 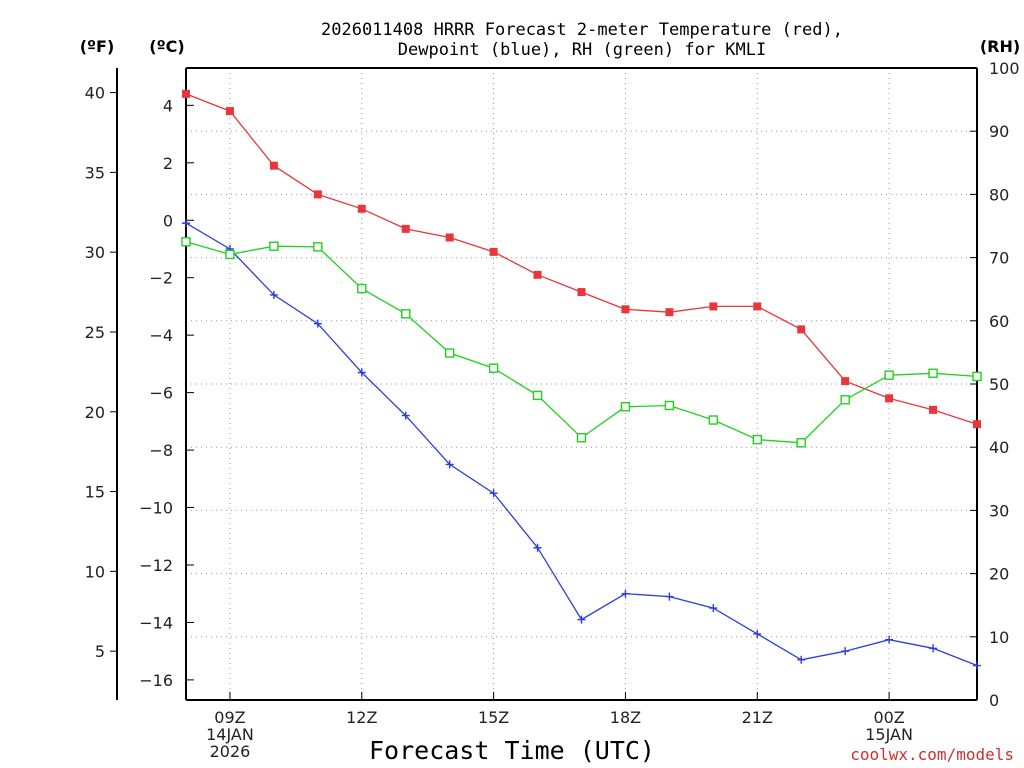 What do you see at coordinates (230, 734) in the screenshot?
I see `time-tick-label: 14JAN` at bounding box center [230, 734].